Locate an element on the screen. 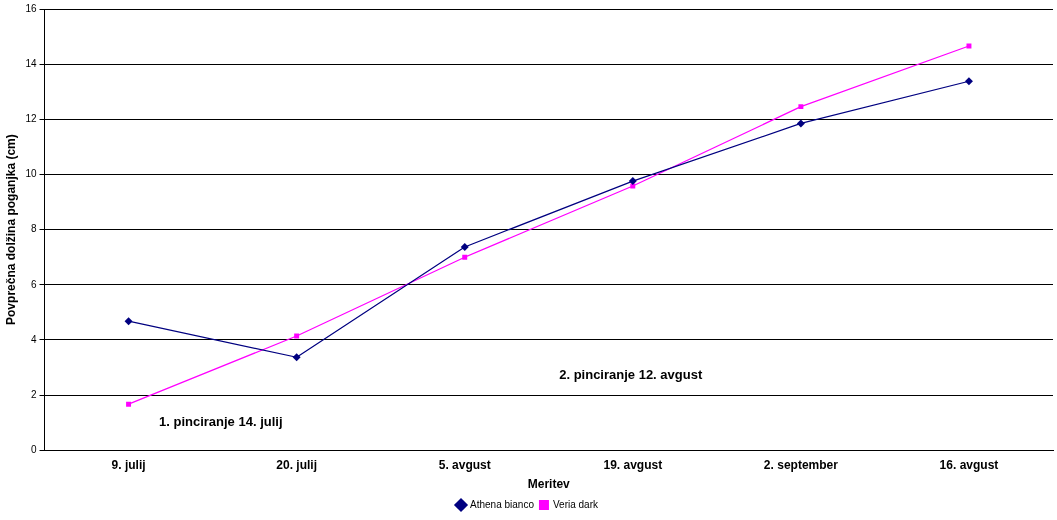 Image resolution: width=1057 pixels, height=520 pixels. x-tick-label: 16. avgust is located at coordinates (969, 464).